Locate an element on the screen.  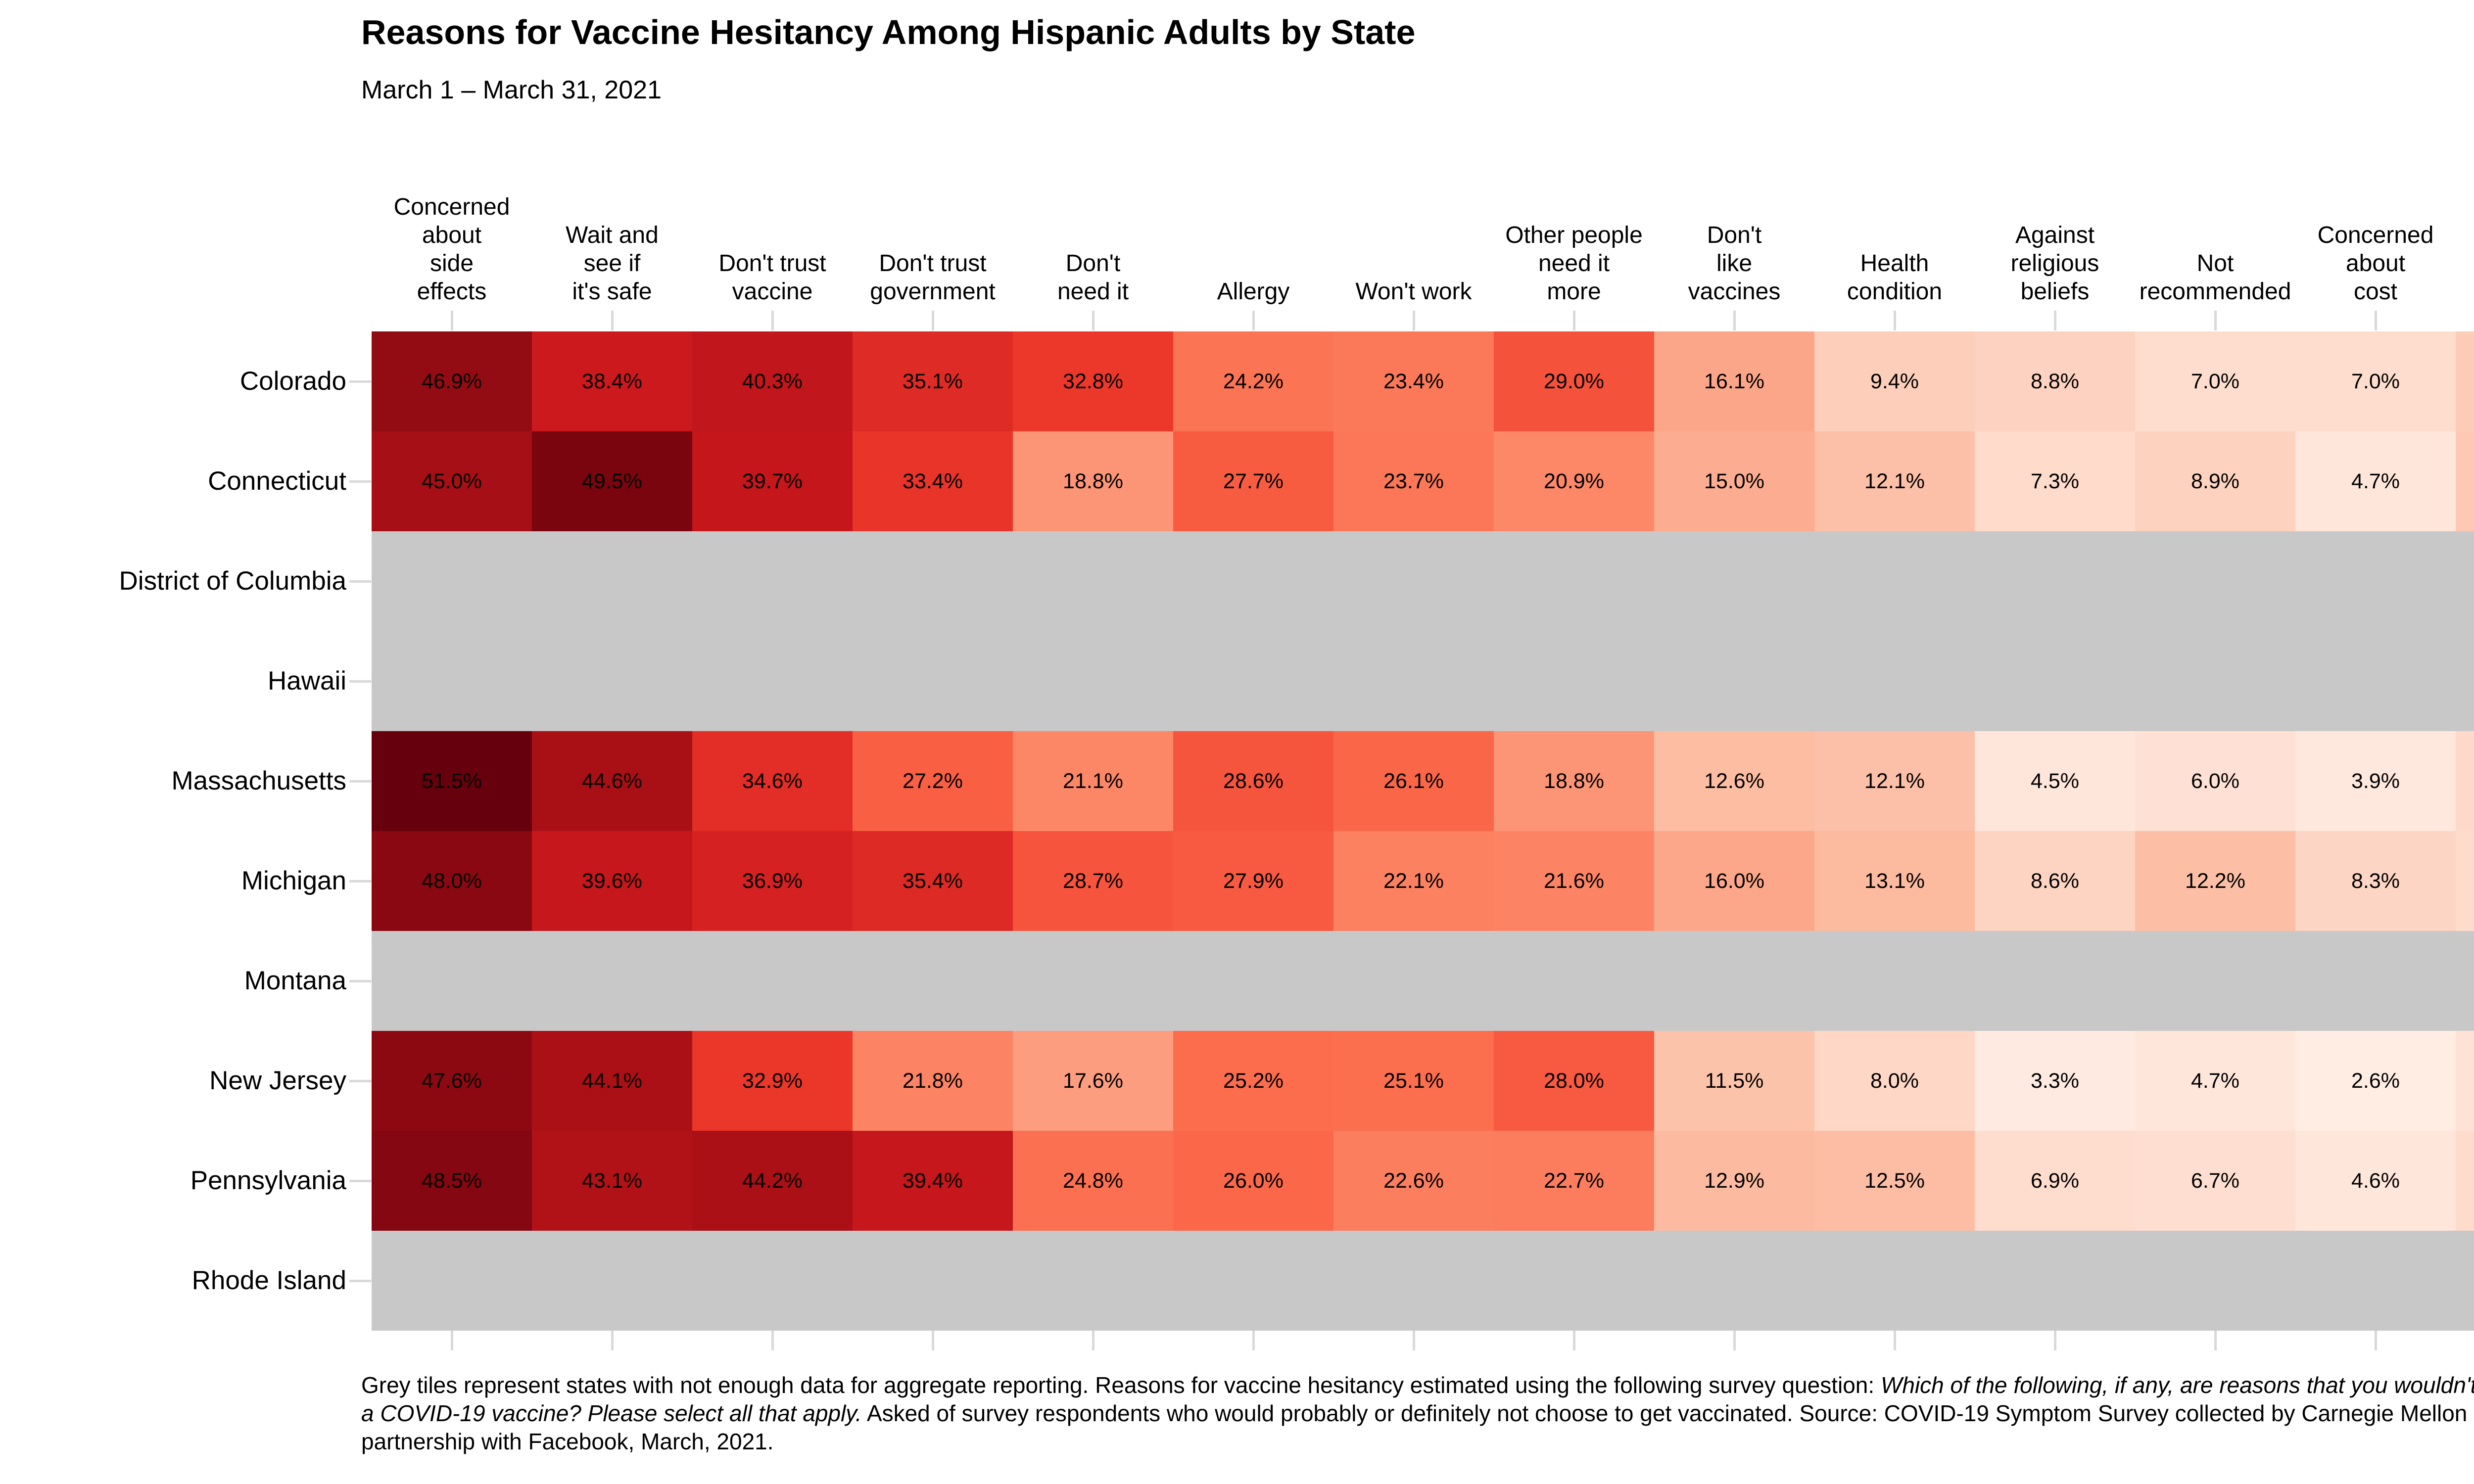
heatmap-cell: 20.9% is located at coordinates (1574, 481).